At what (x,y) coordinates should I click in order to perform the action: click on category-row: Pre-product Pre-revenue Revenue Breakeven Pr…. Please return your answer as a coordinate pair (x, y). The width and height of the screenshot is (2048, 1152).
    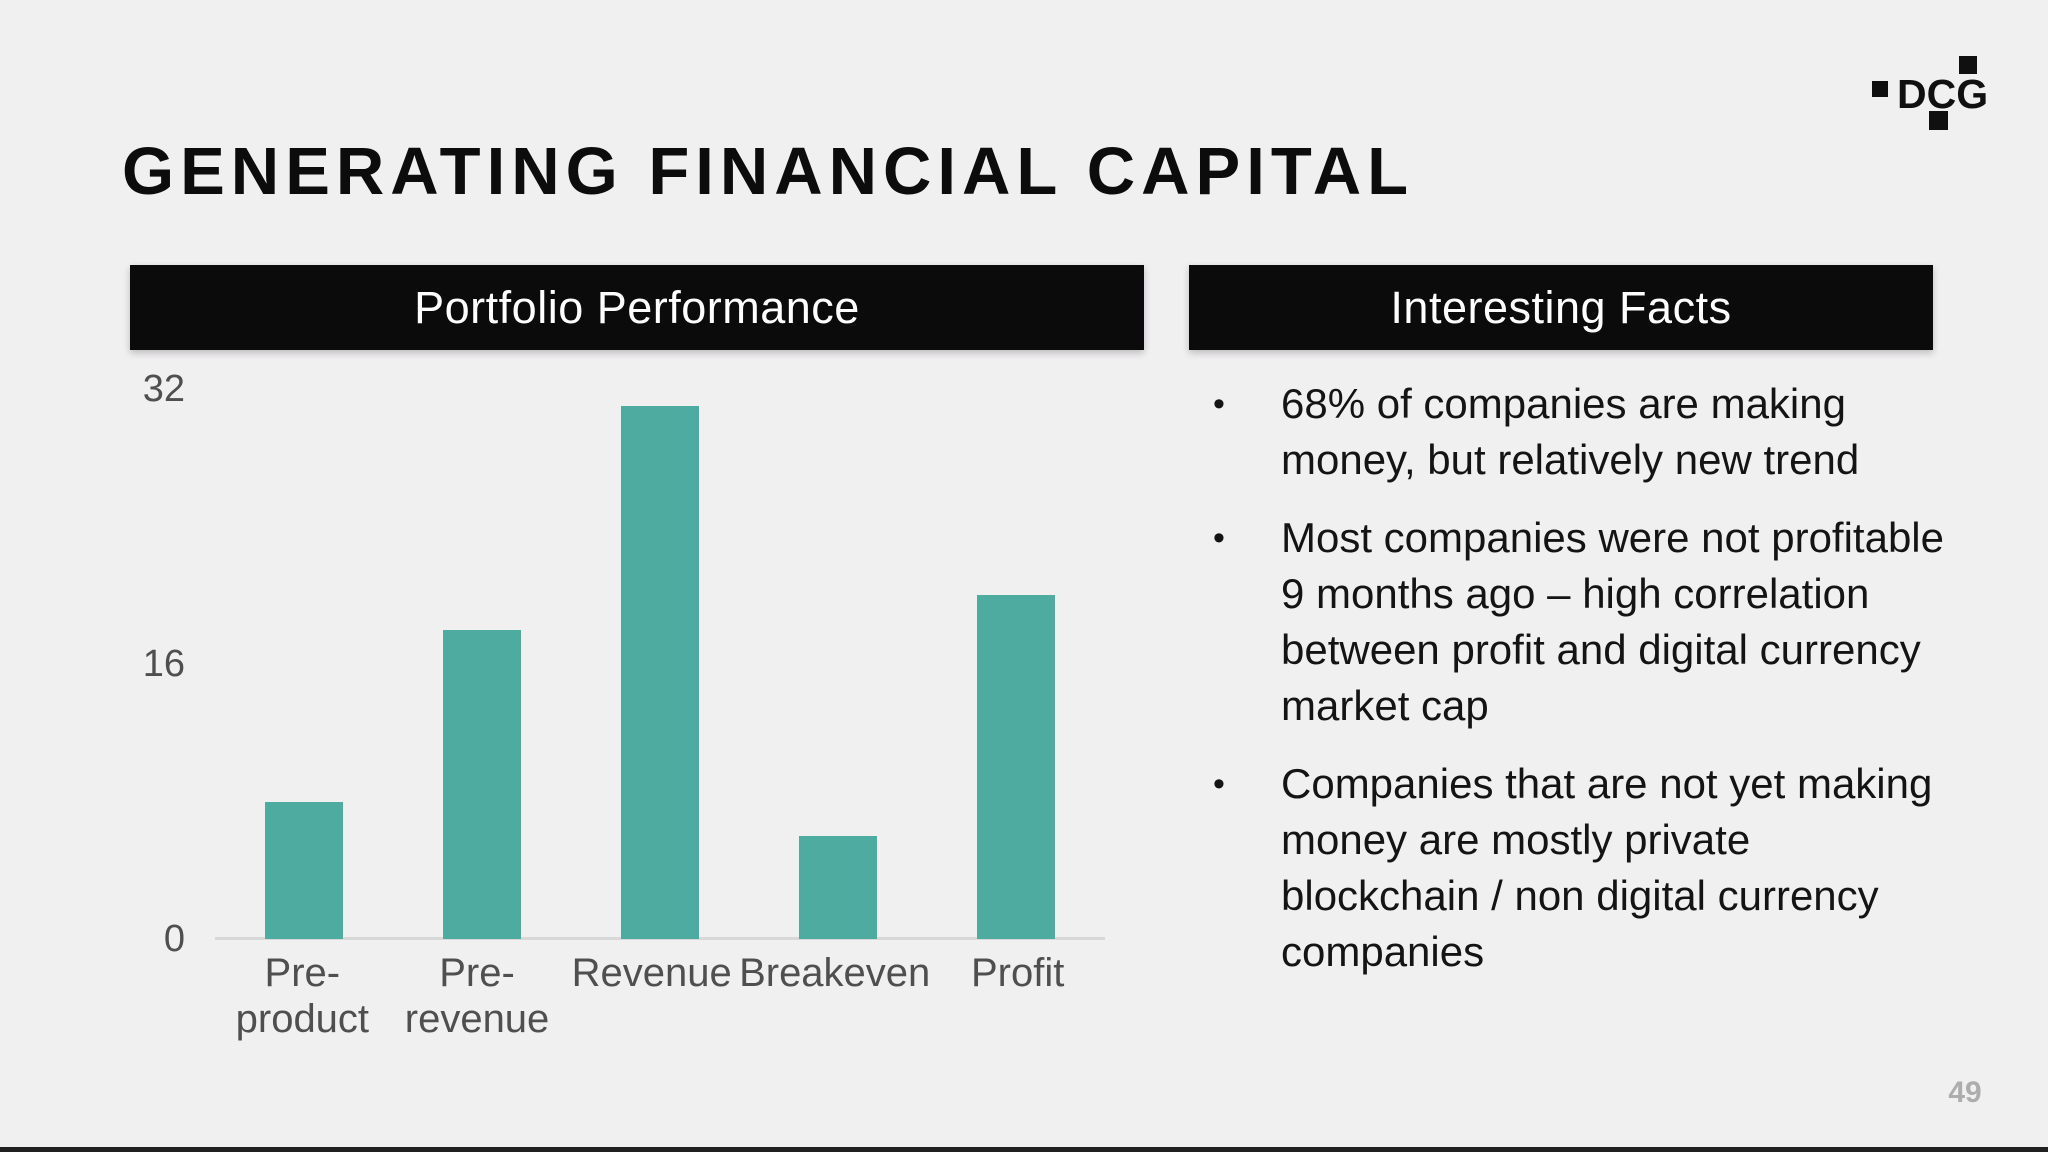
    Looking at the image, I should click on (660, 996).